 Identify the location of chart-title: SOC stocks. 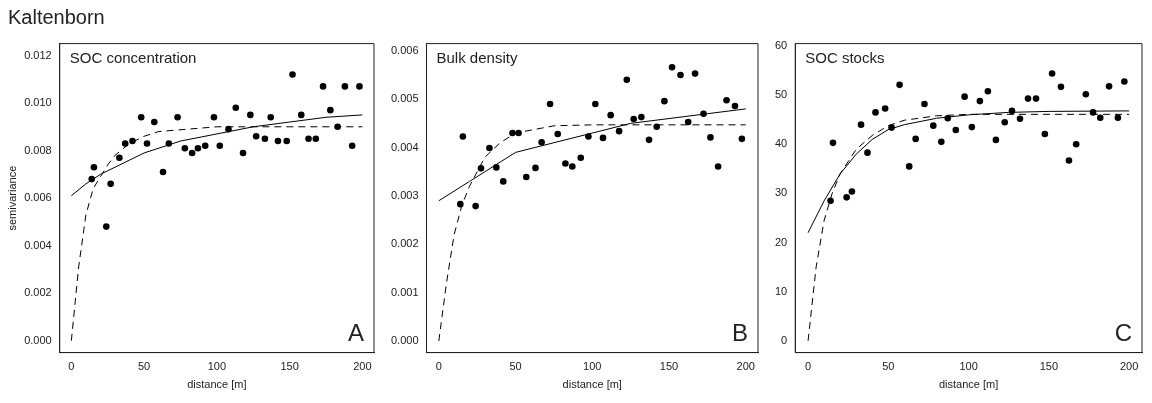
(845, 58).